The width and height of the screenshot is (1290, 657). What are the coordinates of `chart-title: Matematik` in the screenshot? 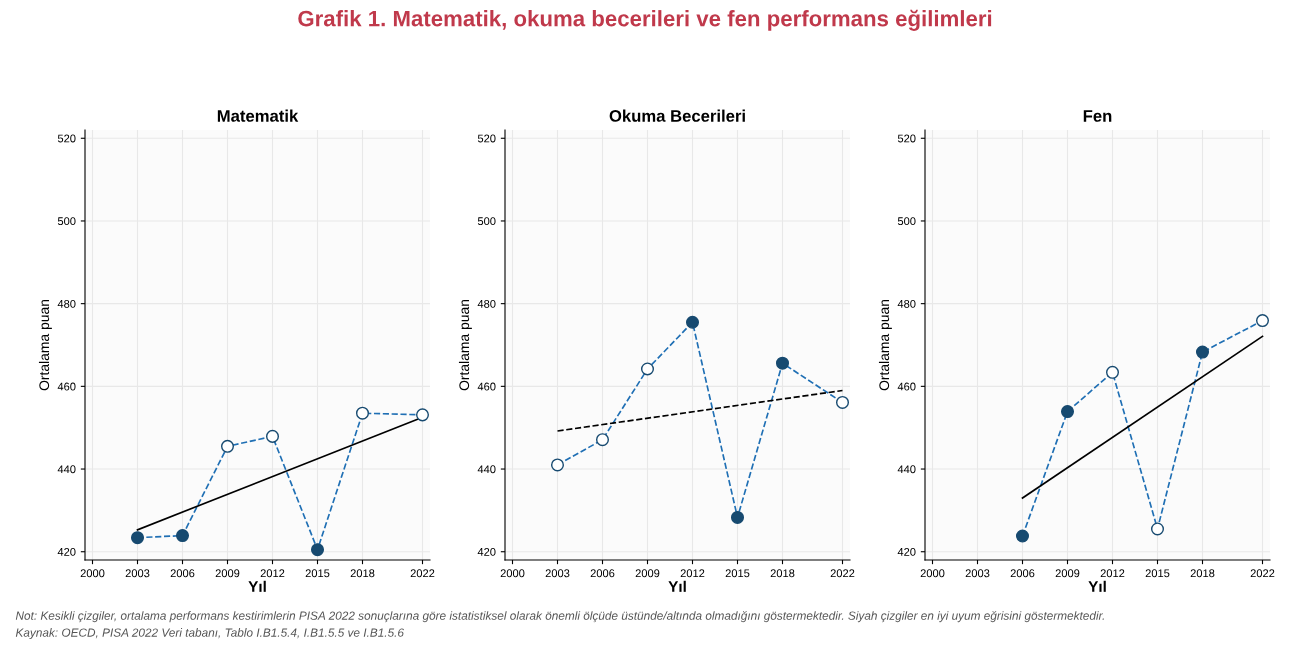 It's located at (258, 115).